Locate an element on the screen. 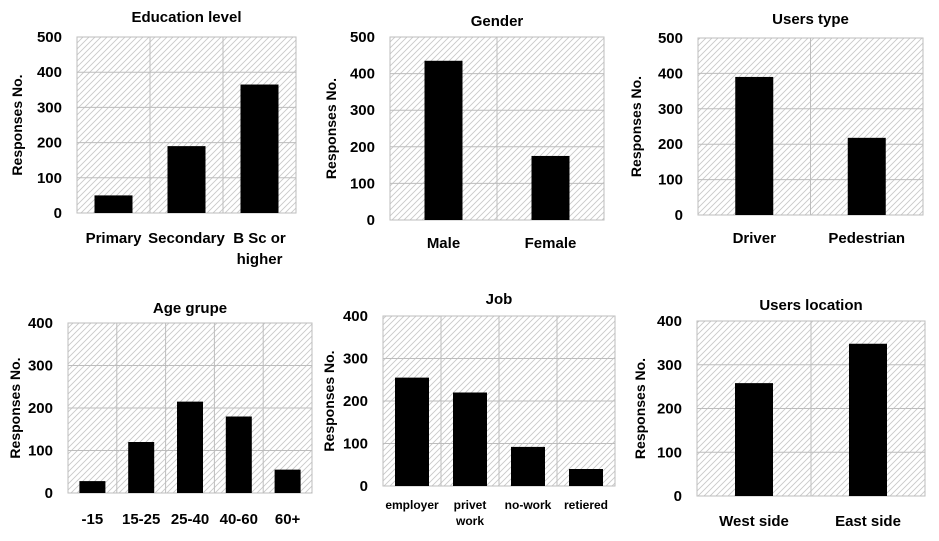 The image size is (939, 541). category-label: Primary is located at coordinates (114, 238).